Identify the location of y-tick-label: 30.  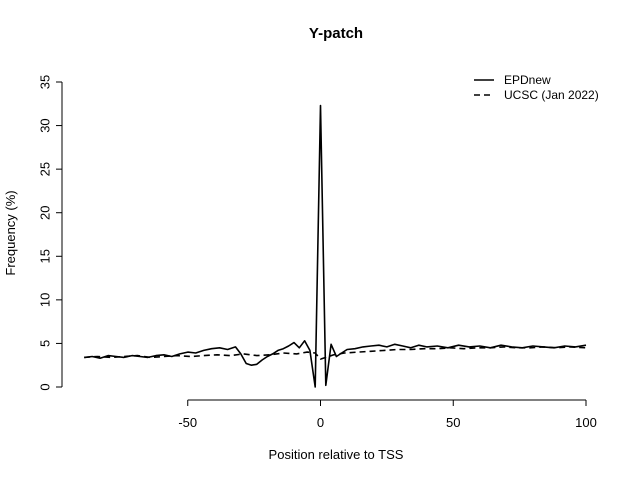
(44, 125).